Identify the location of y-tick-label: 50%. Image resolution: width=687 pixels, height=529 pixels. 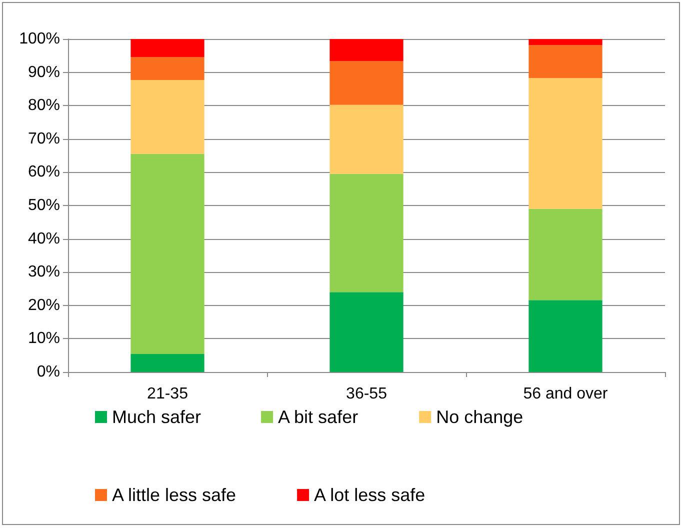
(44, 205).